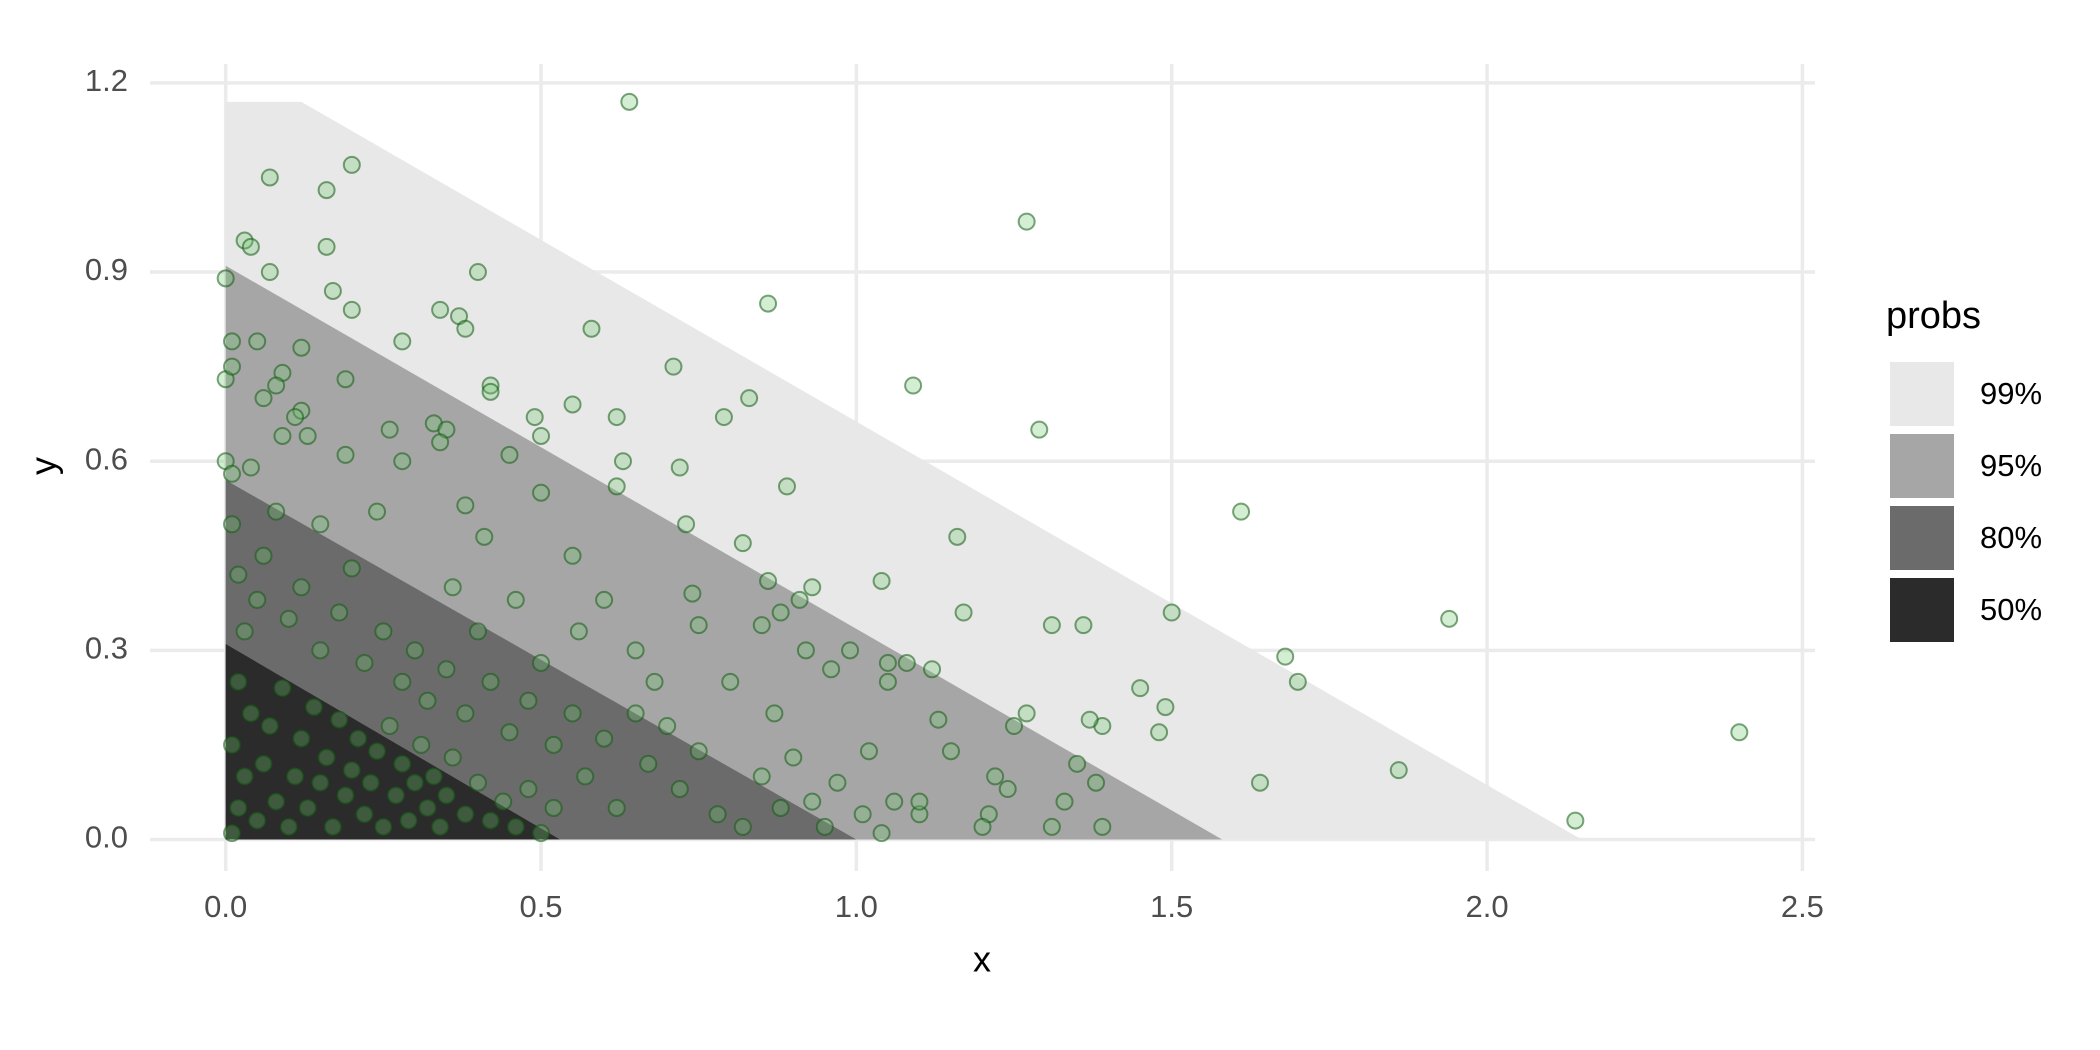  I want to click on y-tick-label: 0.6, so click(106, 458).